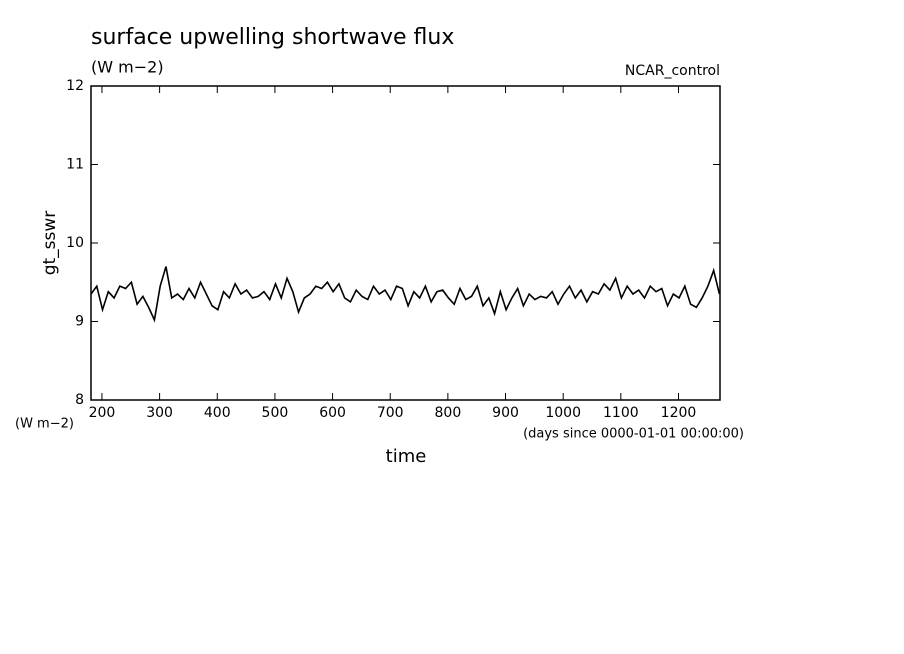 Image resolution: width=904 pixels, height=654 pixels. Describe the element at coordinates (79, 322) in the screenshot. I see `y-tick-label: 9` at that location.